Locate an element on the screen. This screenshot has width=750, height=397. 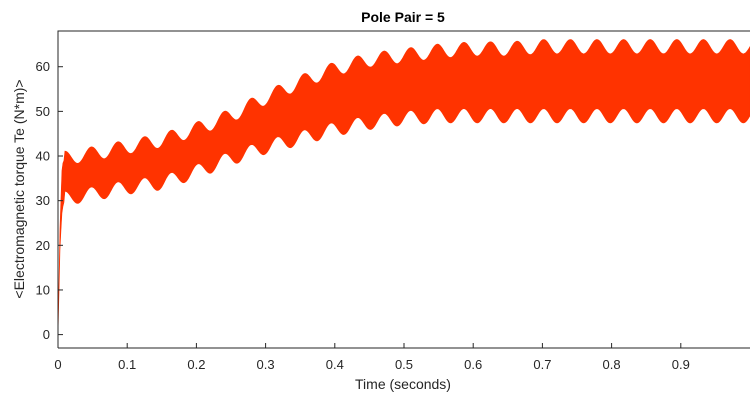
x-tick-label: 0.6 is located at coordinates (473, 364).